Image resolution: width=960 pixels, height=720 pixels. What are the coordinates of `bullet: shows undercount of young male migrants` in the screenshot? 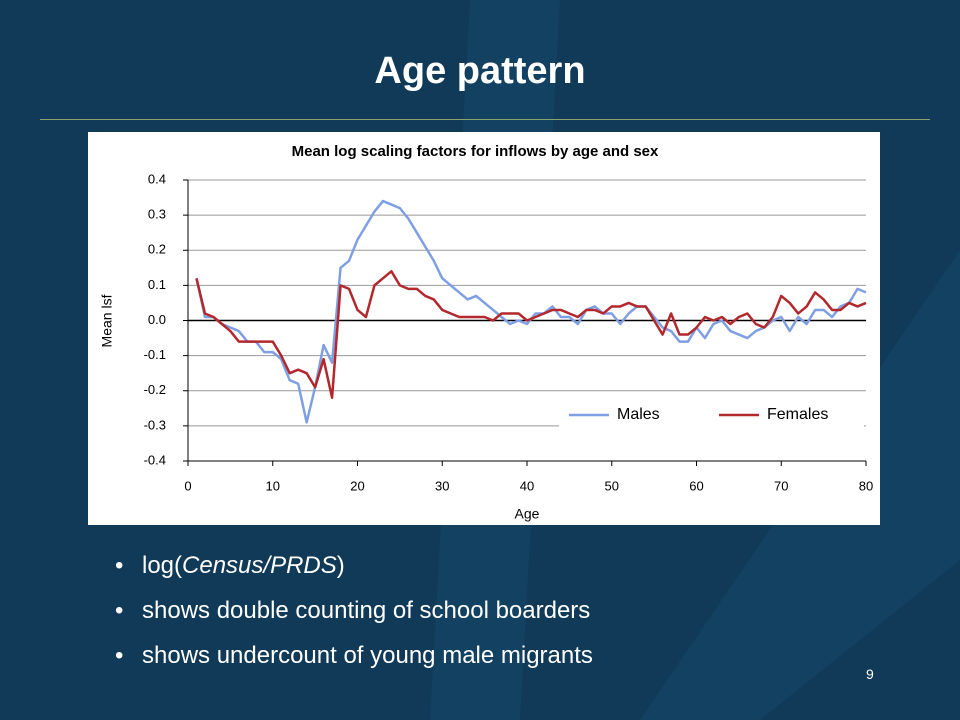 It's located at (354, 664).